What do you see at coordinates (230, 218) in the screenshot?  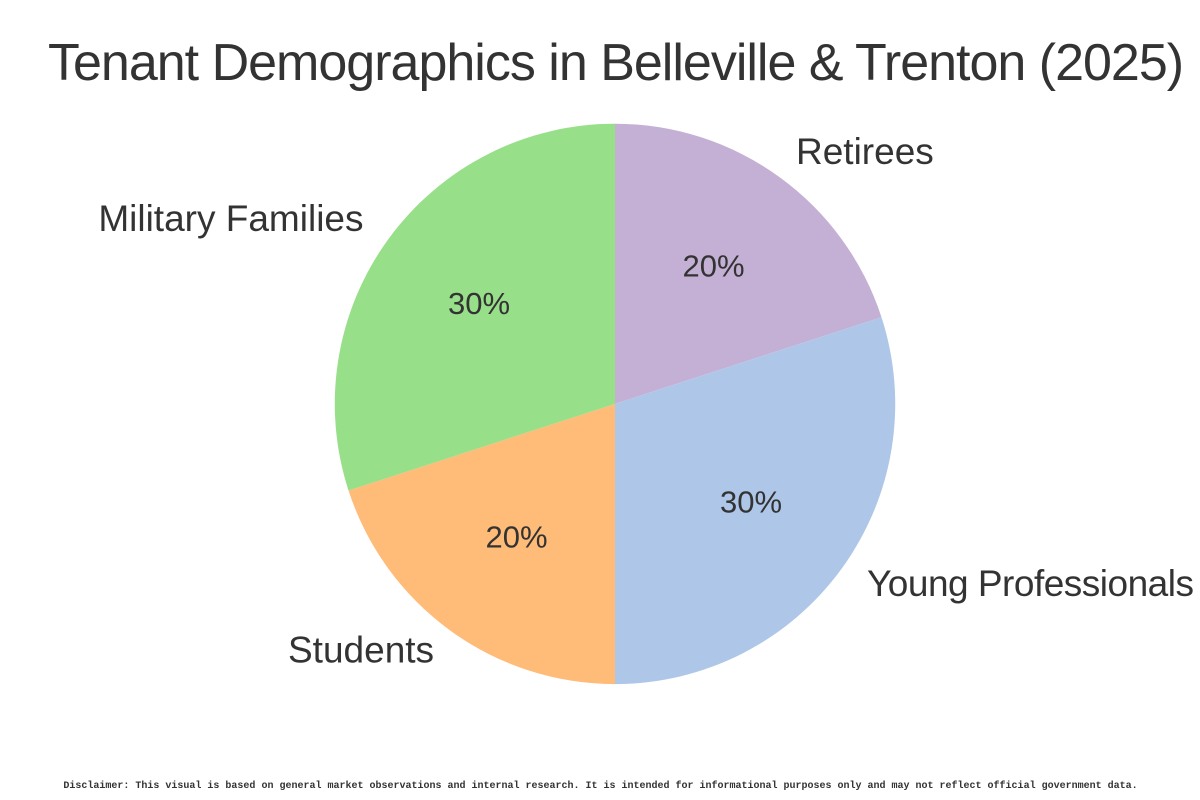 I see `svg-text: Military Families` at bounding box center [230, 218].